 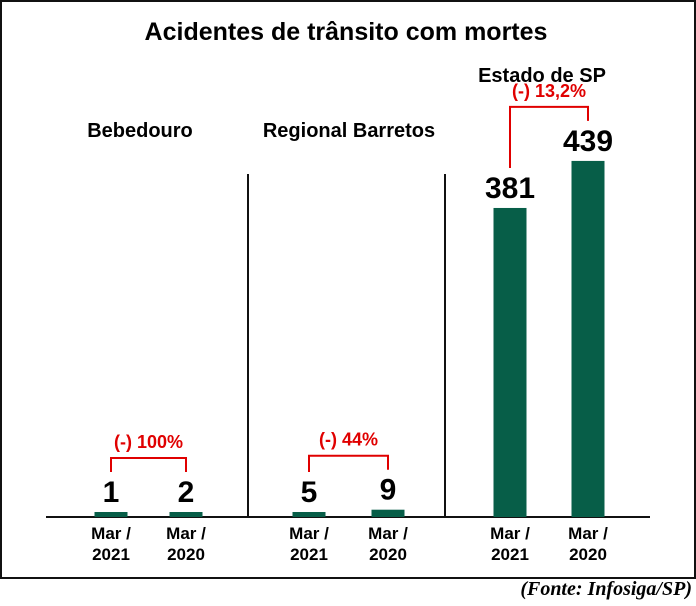 What do you see at coordinates (510, 188) in the screenshot?
I see `data-label: 381` at bounding box center [510, 188].